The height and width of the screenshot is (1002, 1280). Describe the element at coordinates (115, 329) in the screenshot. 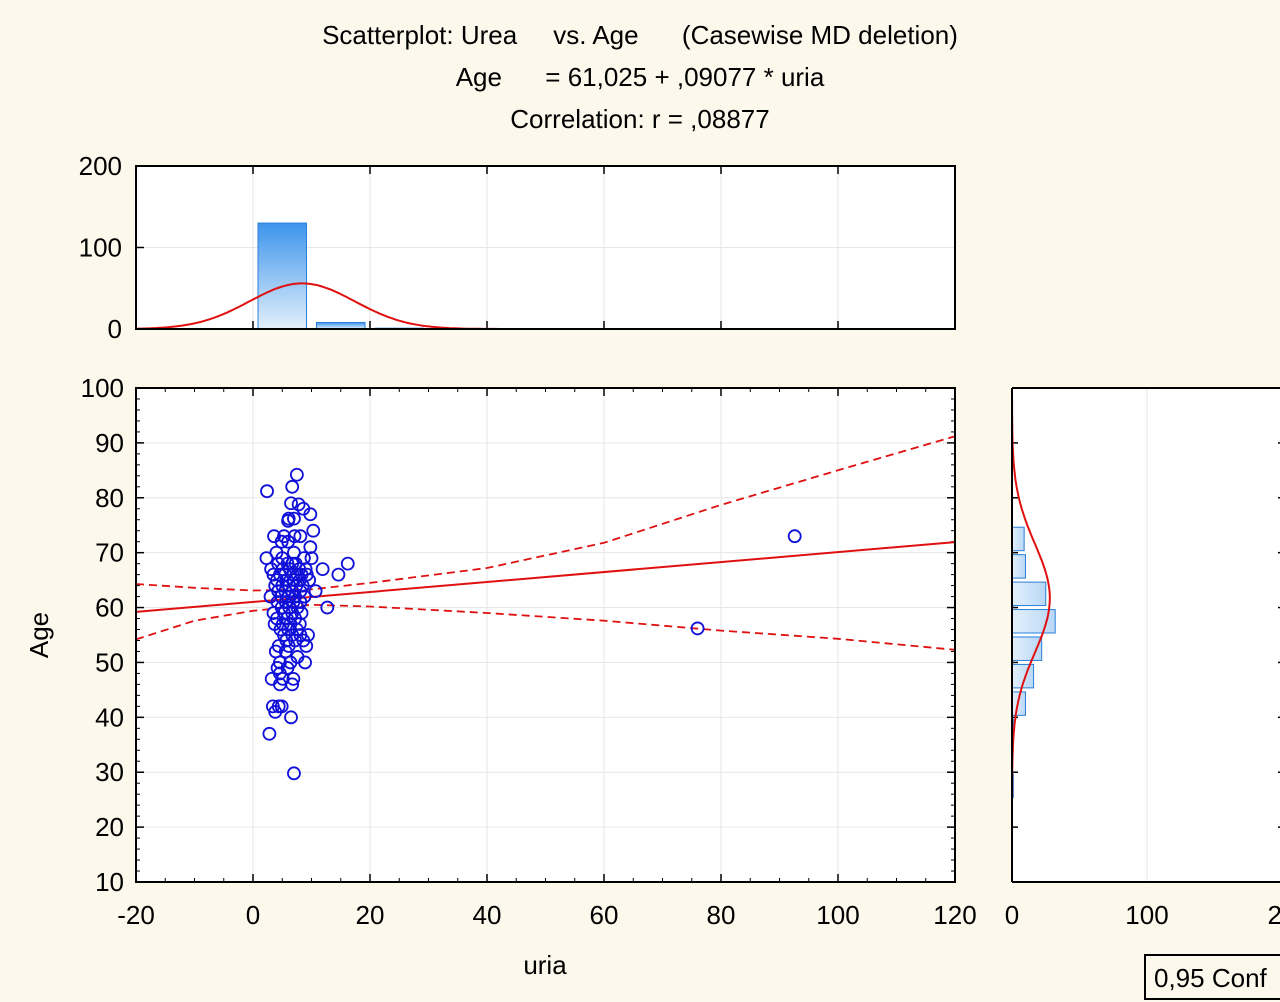

I see `top-hist-y-tick-label: 0` at that location.